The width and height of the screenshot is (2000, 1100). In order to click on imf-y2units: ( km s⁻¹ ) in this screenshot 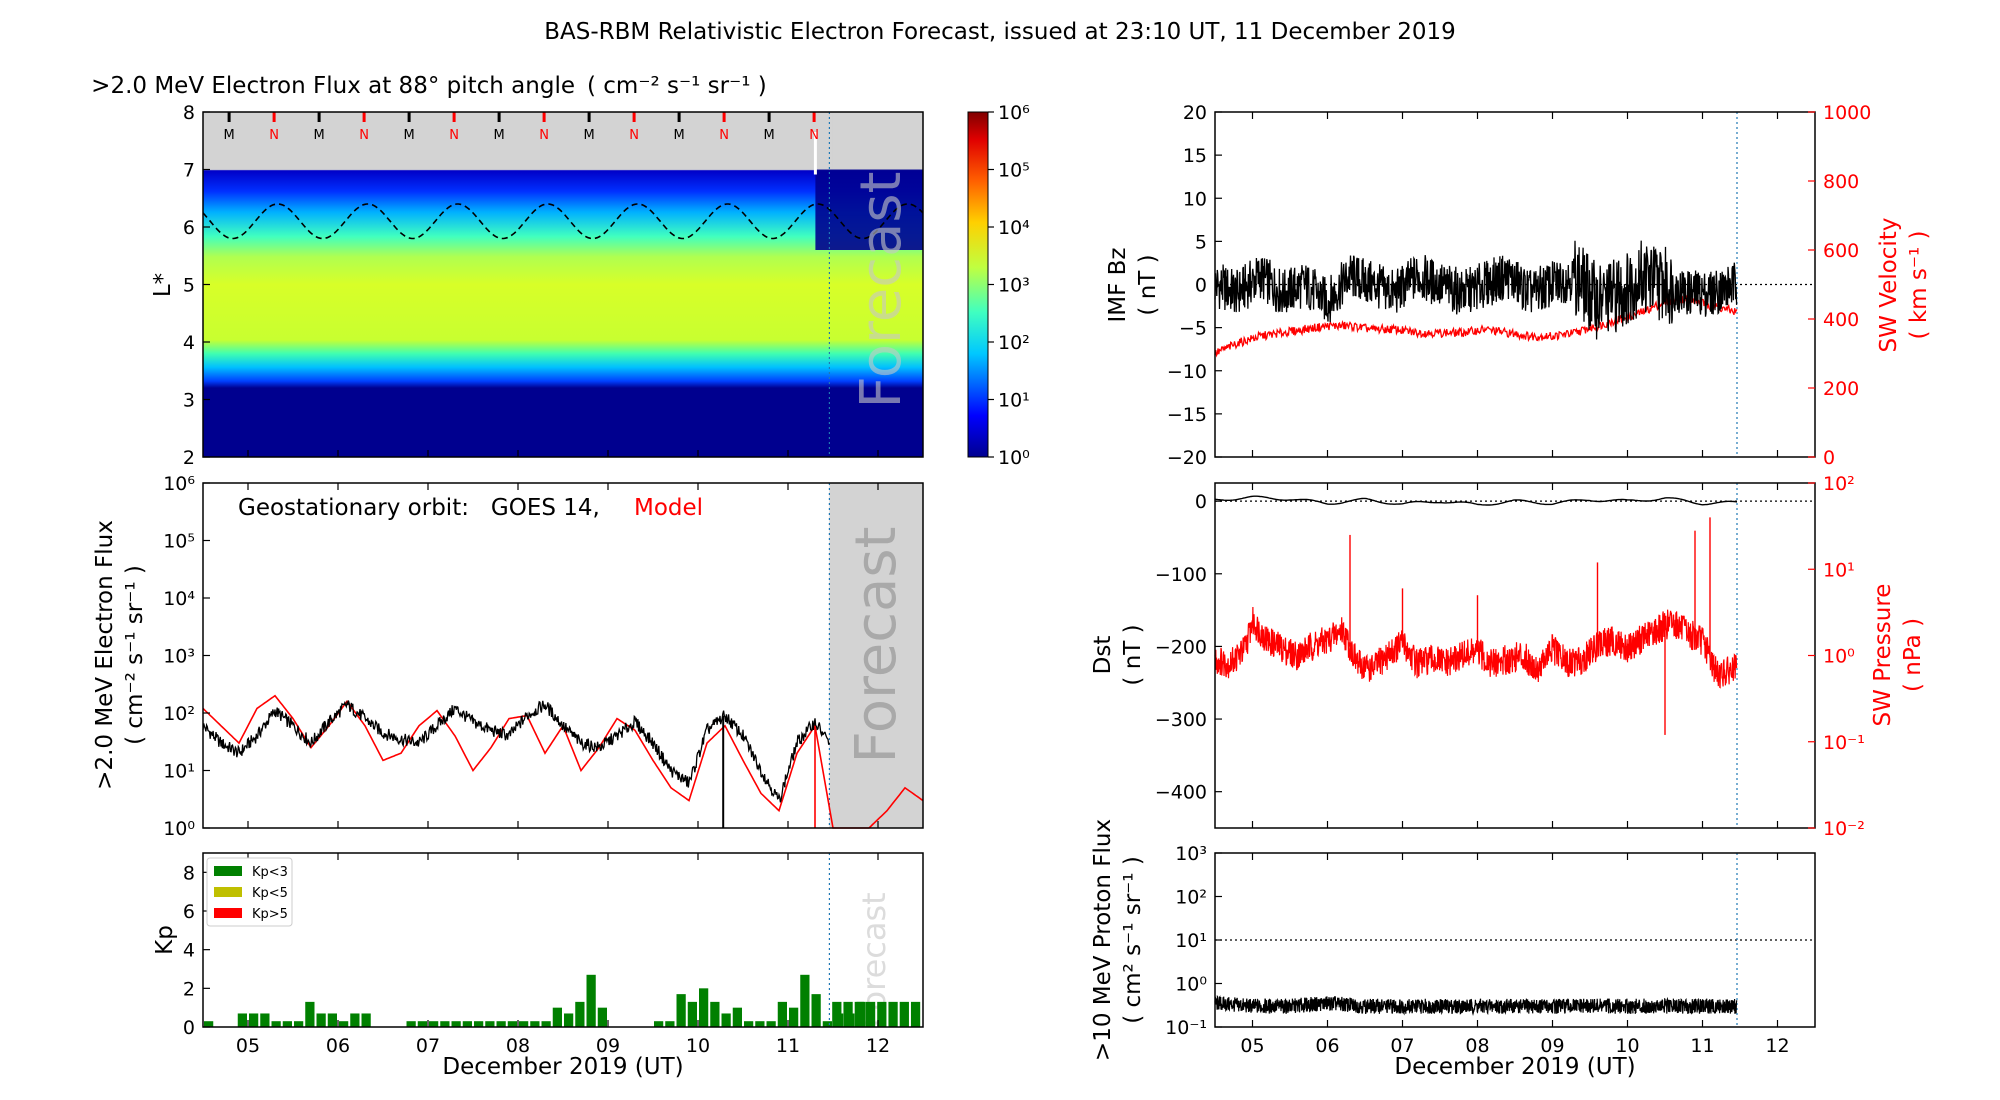, I will do `click(1919, 285)`.